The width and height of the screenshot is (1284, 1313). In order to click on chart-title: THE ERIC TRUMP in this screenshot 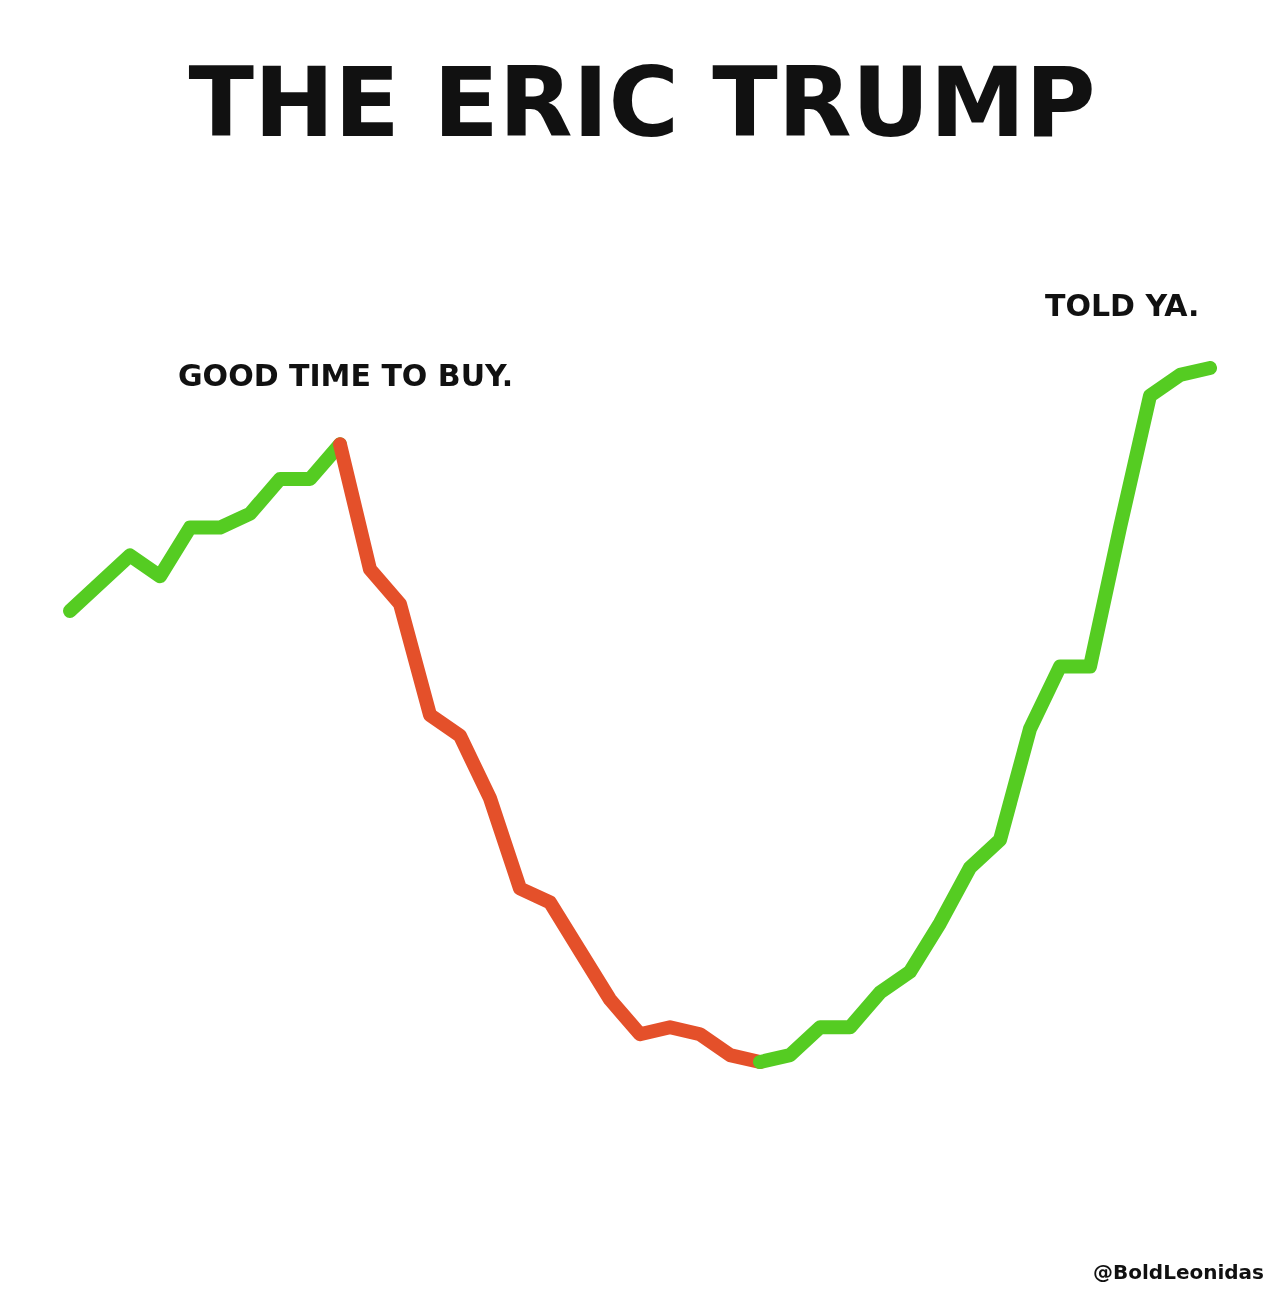, I will do `click(642, 103)`.